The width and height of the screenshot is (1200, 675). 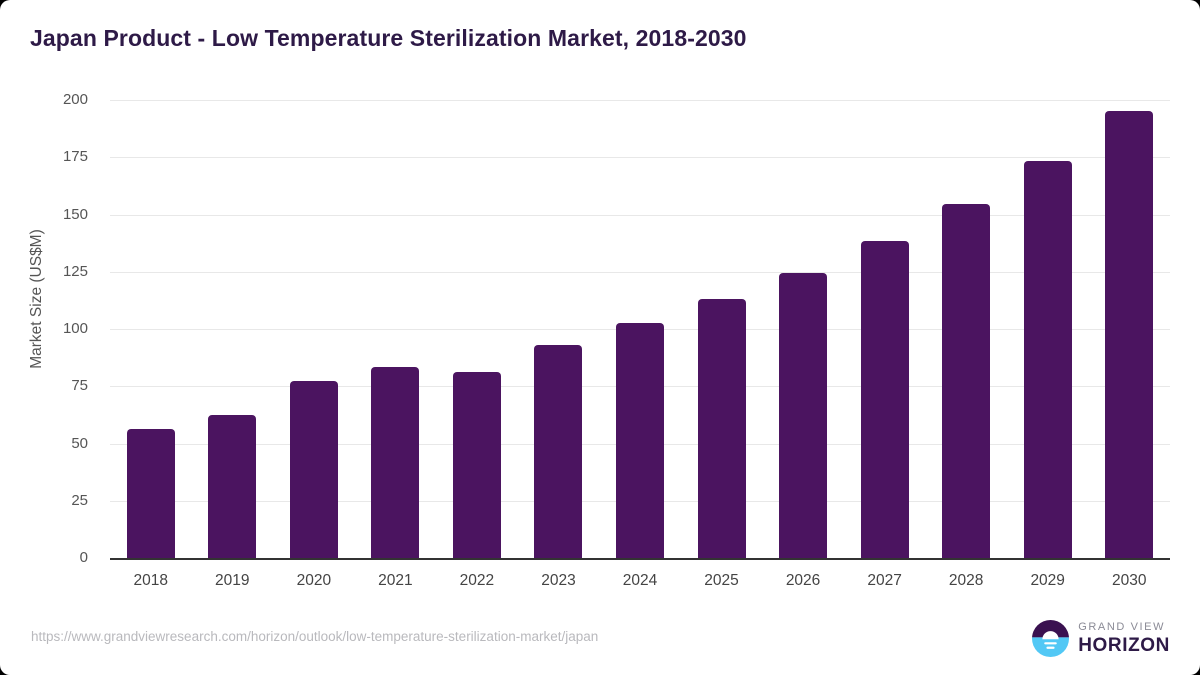 What do you see at coordinates (79, 500) in the screenshot?
I see `y-axis-tick-label: 25` at bounding box center [79, 500].